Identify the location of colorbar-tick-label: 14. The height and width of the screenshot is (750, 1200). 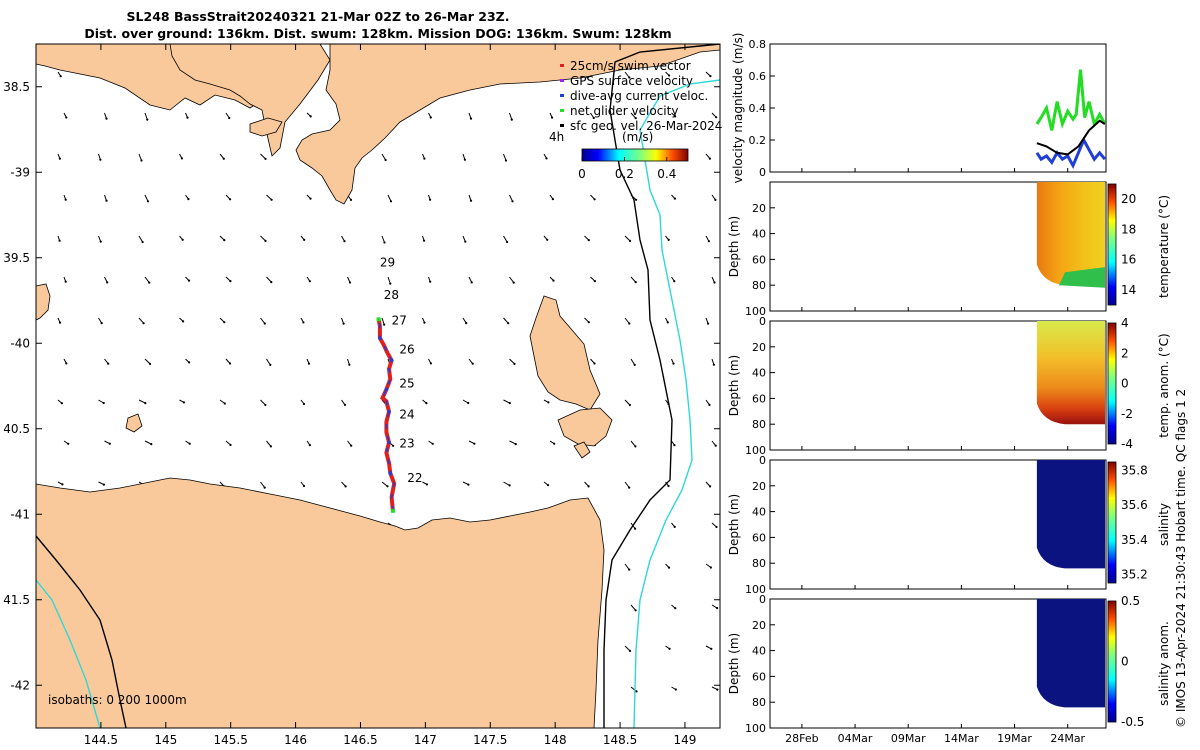
(1128, 290).